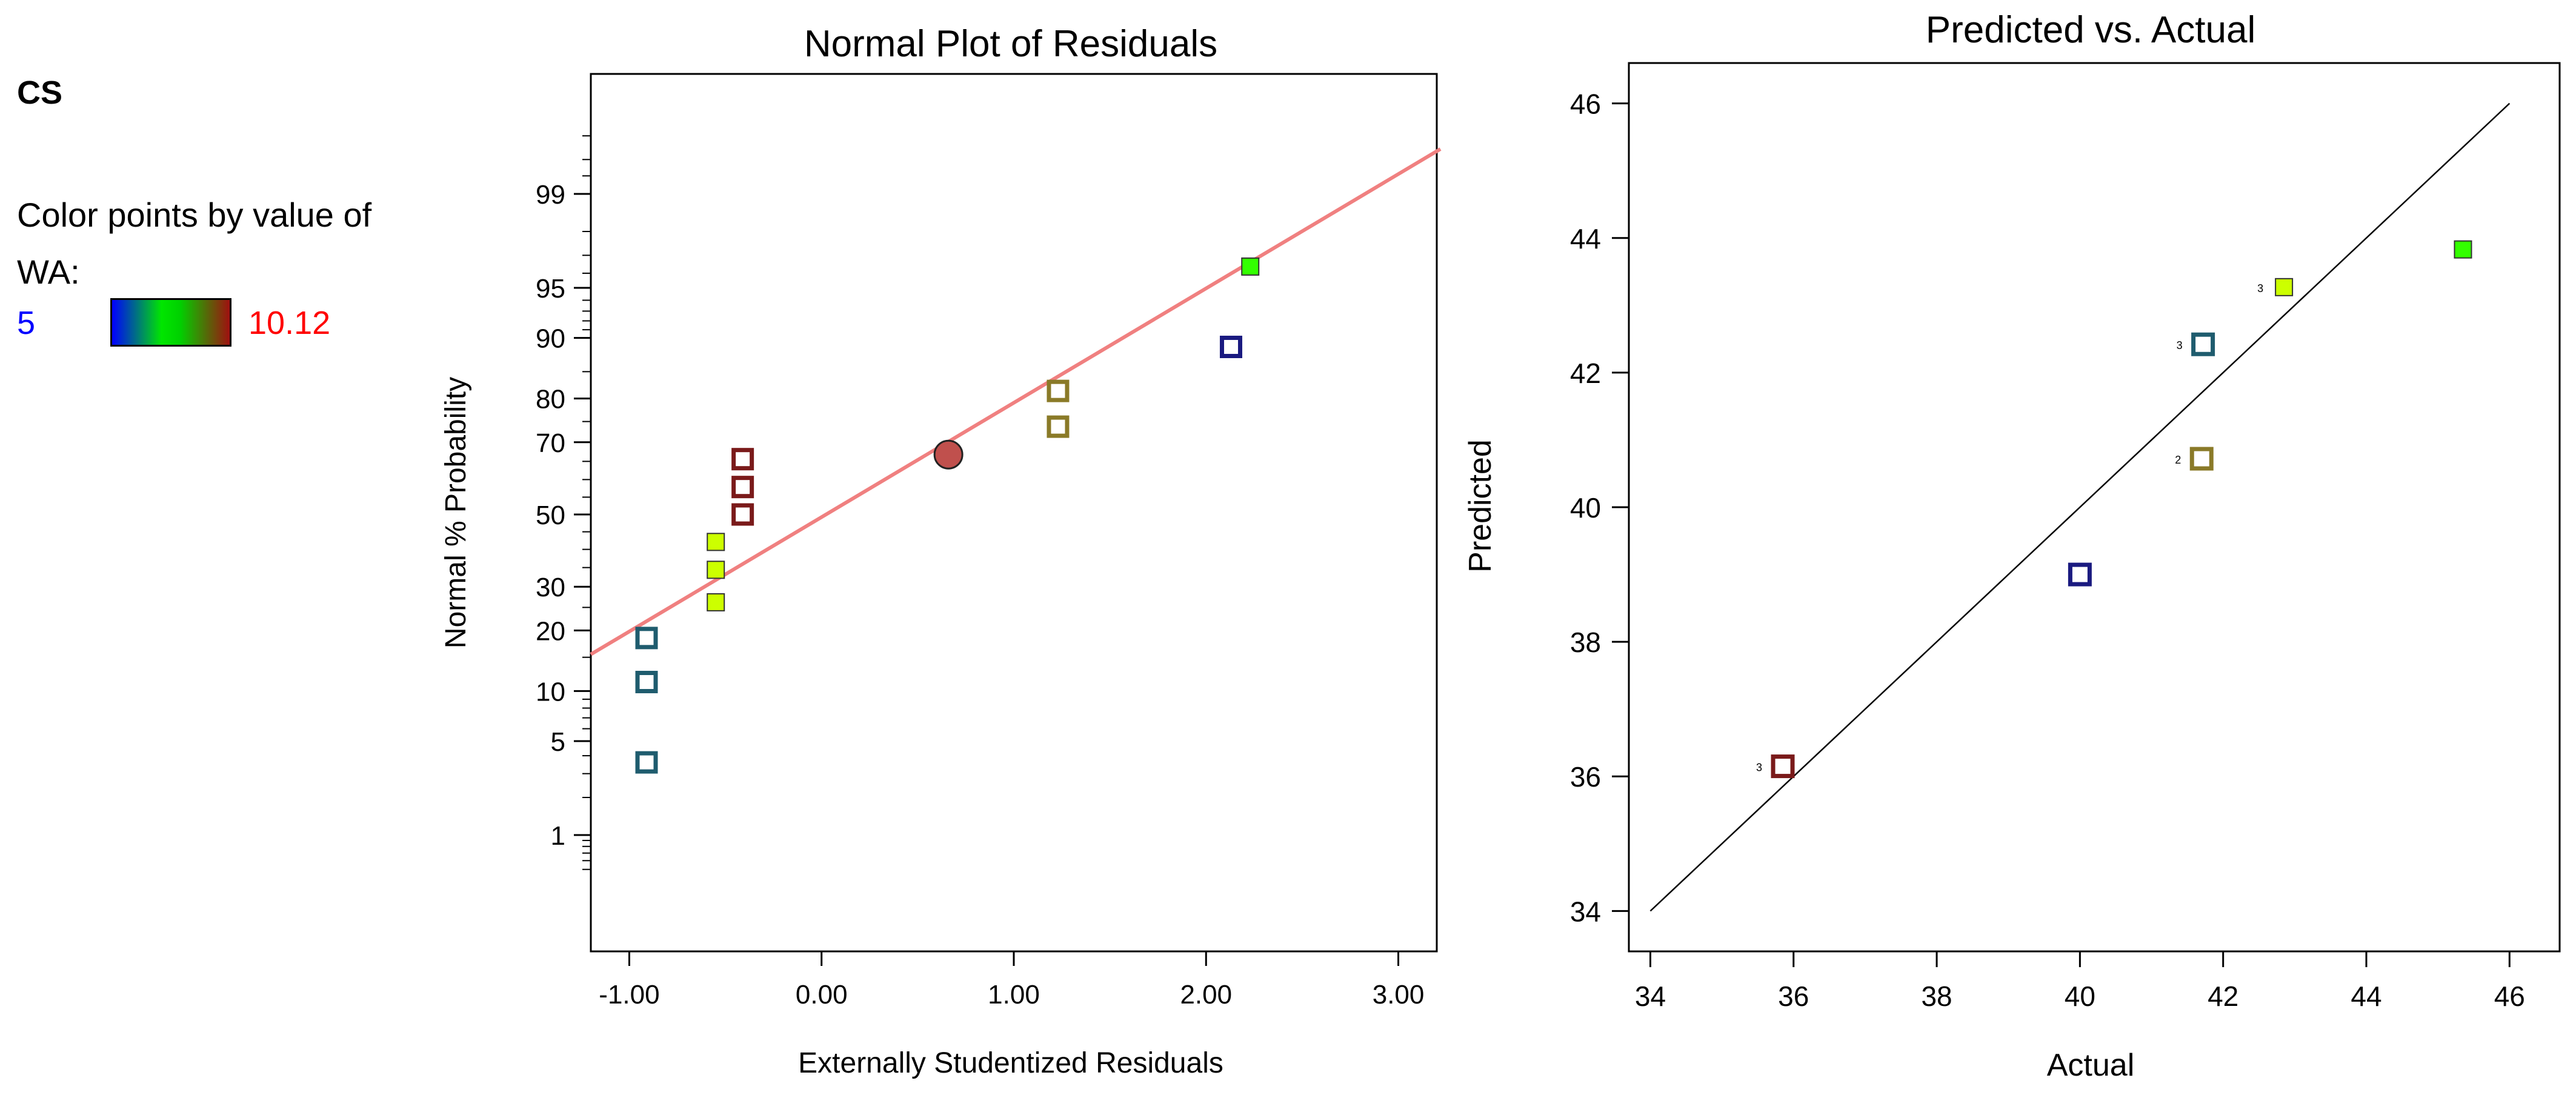 The image size is (2576, 1095). I want to click on chart1-x-axis: -1.00 0.00 1.00 2.00 3.00, so click(1011, 980).